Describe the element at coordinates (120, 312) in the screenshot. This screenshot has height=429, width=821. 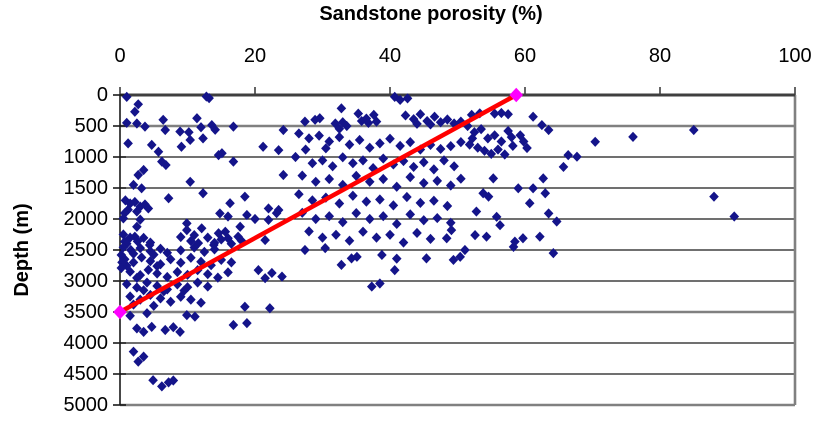
I see `trend-endpoint-marker` at that location.